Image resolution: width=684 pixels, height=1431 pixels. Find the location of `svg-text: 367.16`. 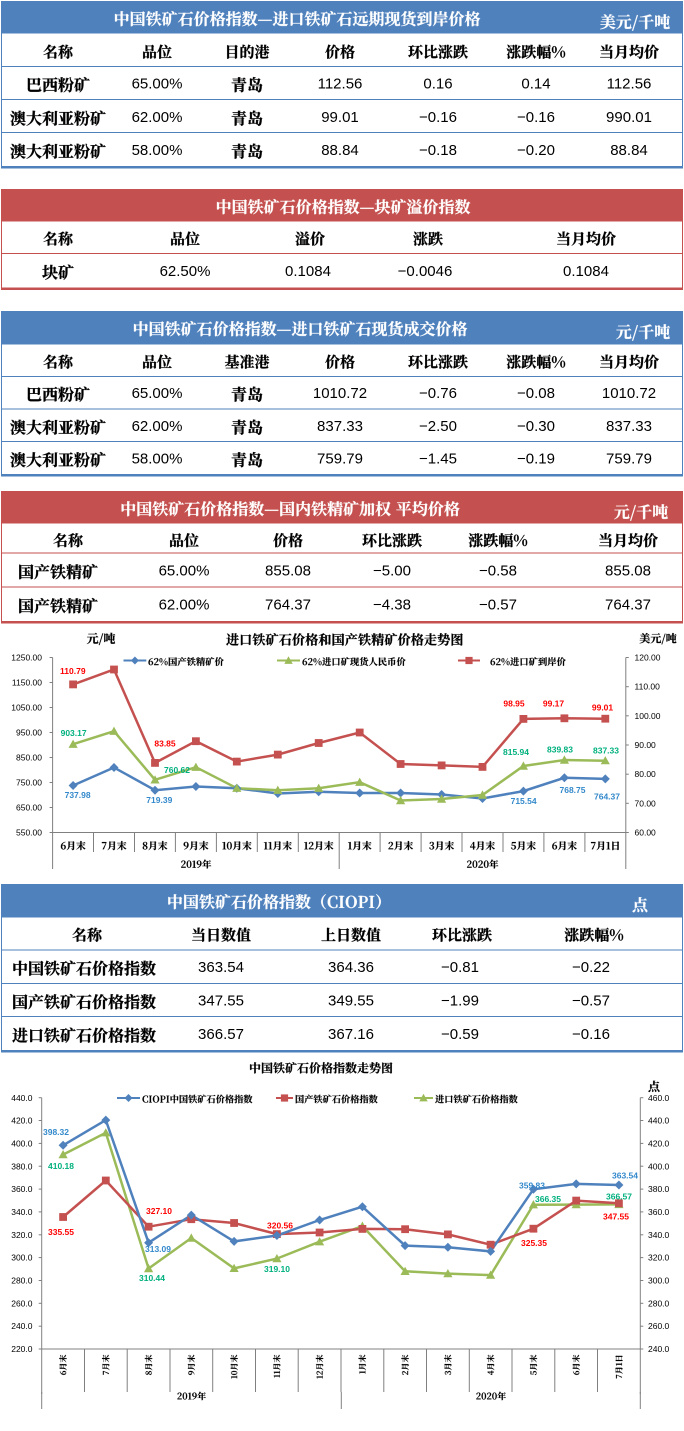

svg-text: 367.16 is located at coordinates (351, 1034).